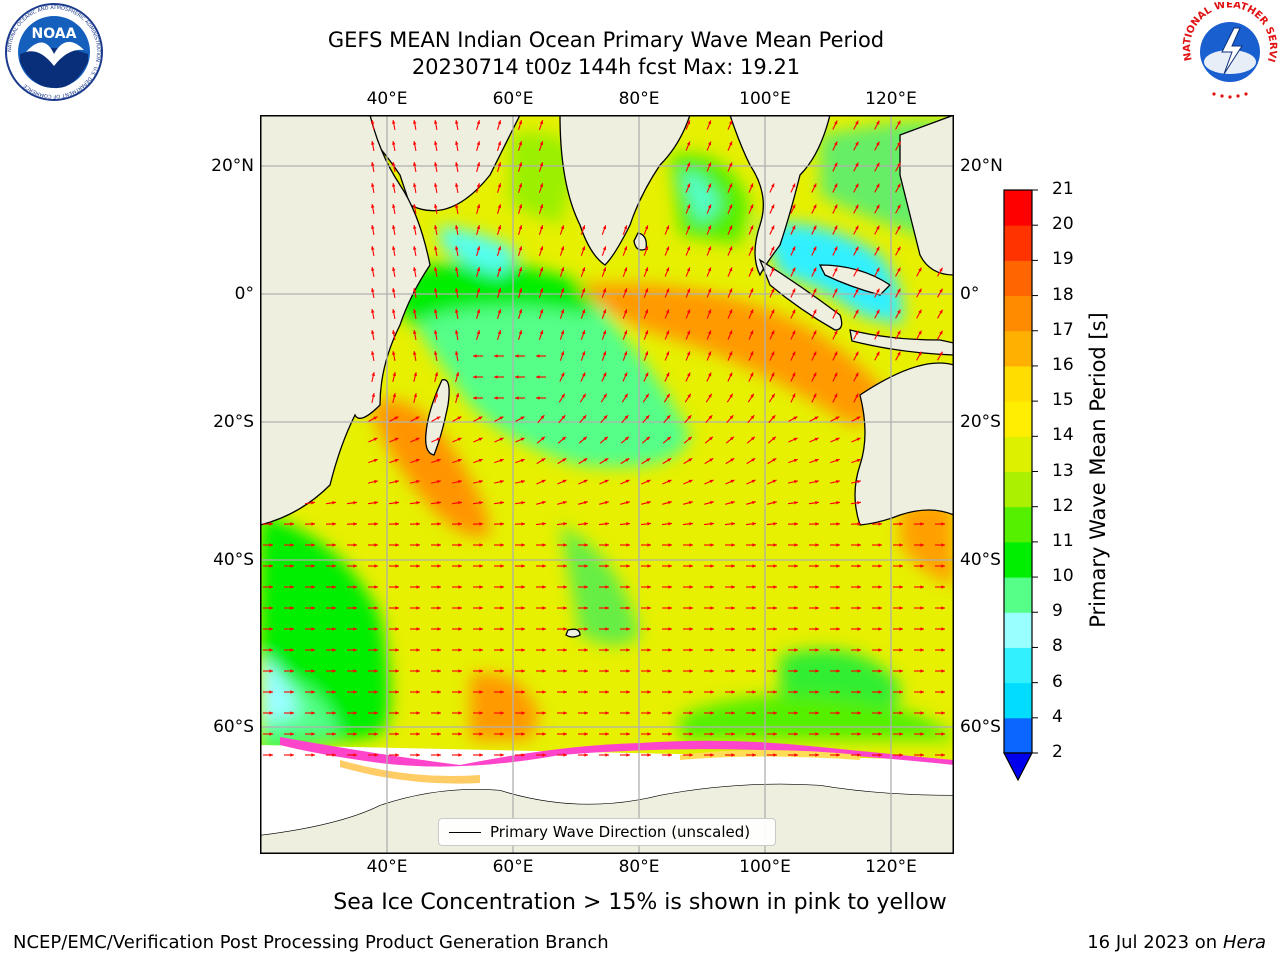  I want to click on lat-label-right: 20°S, so click(980, 422).